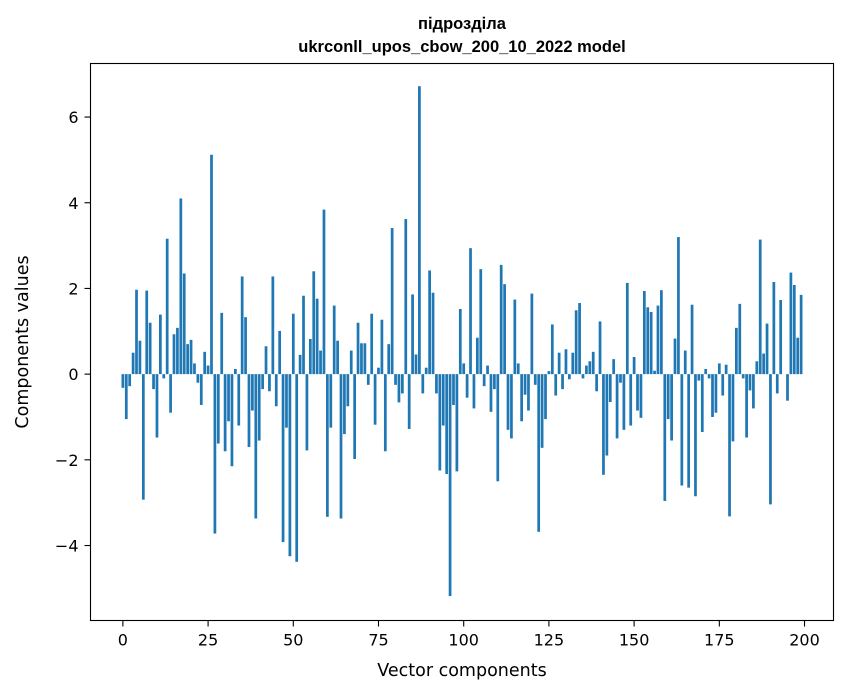 The width and height of the screenshot is (847, 696). What do you see at coordinates (73, 203) in the screenshot?
I see `y-tick-label-4: 4` at bounding box center [73, 203].